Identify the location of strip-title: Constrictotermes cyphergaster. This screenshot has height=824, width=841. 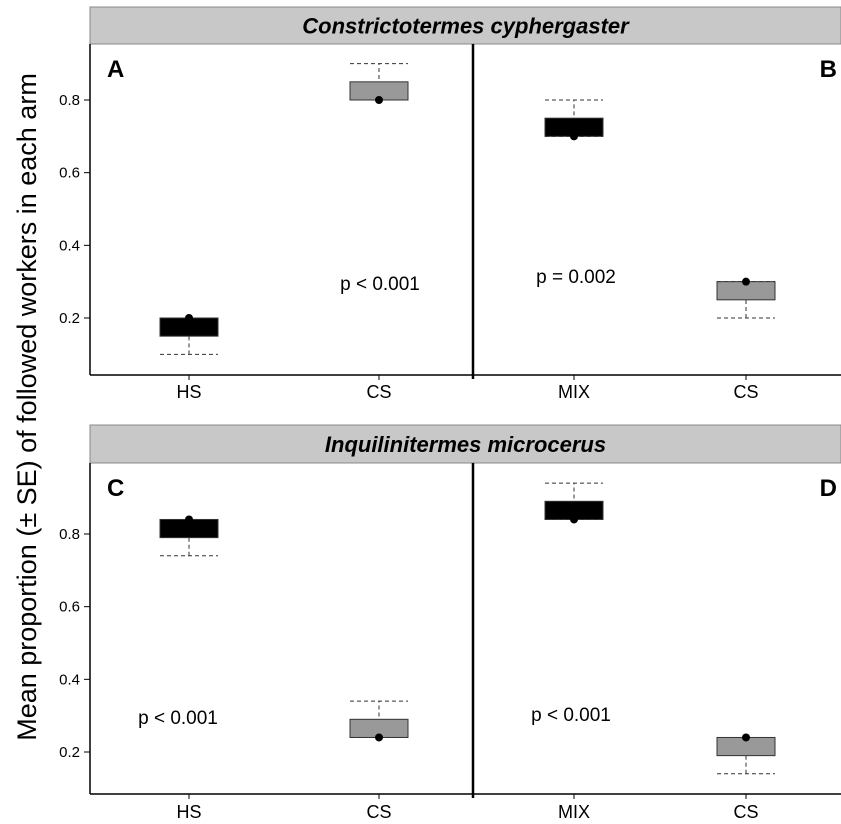
(466, 26).